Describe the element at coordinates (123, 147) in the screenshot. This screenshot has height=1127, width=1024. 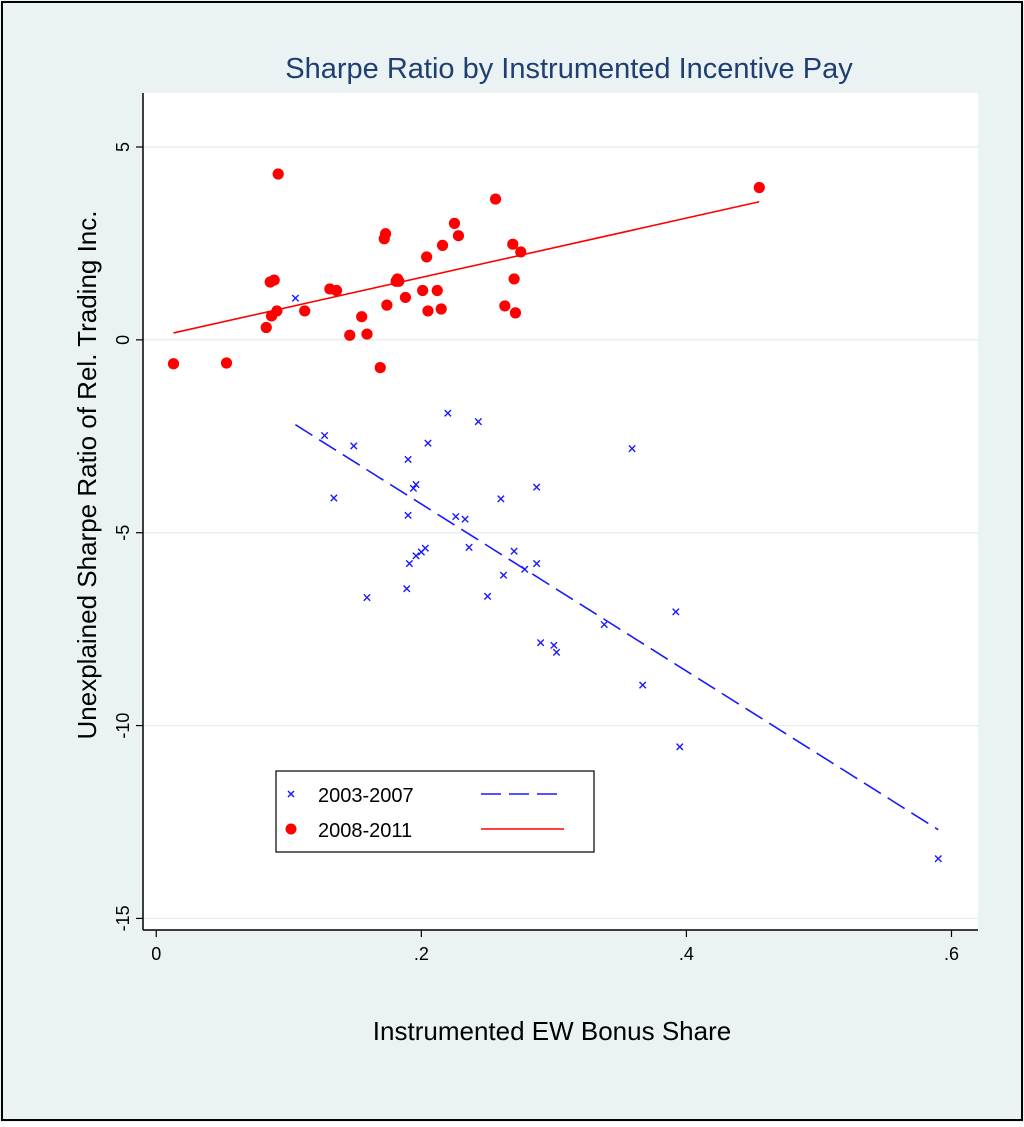
I see `y-tick-label: 5` at that location.